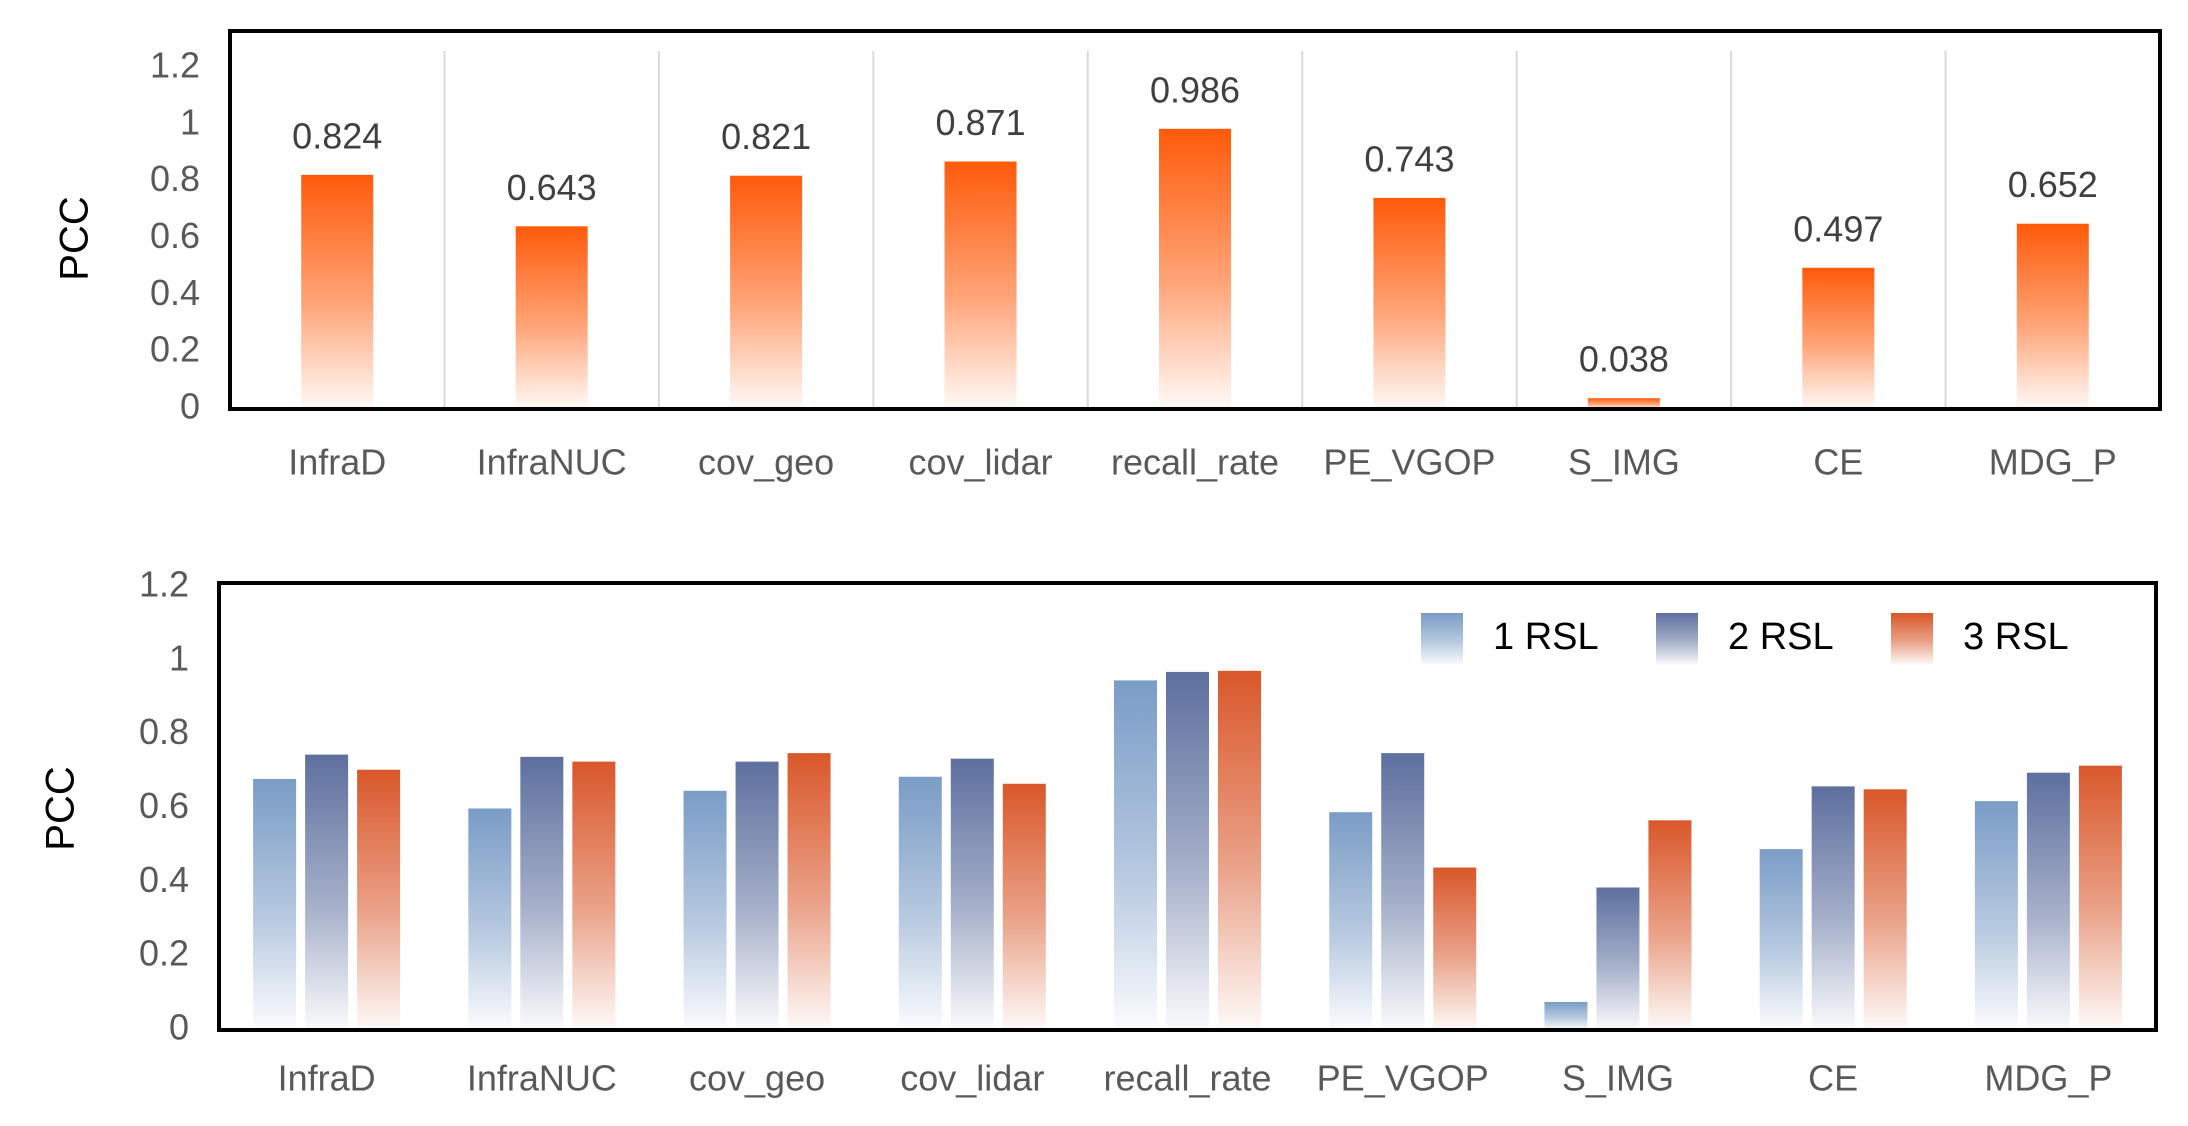 The image size is (2188, 1126). What do you see at coordinates (337, 135) in the screenshot?
I see `data-label: 0.824` at bounding box center [337, 135].